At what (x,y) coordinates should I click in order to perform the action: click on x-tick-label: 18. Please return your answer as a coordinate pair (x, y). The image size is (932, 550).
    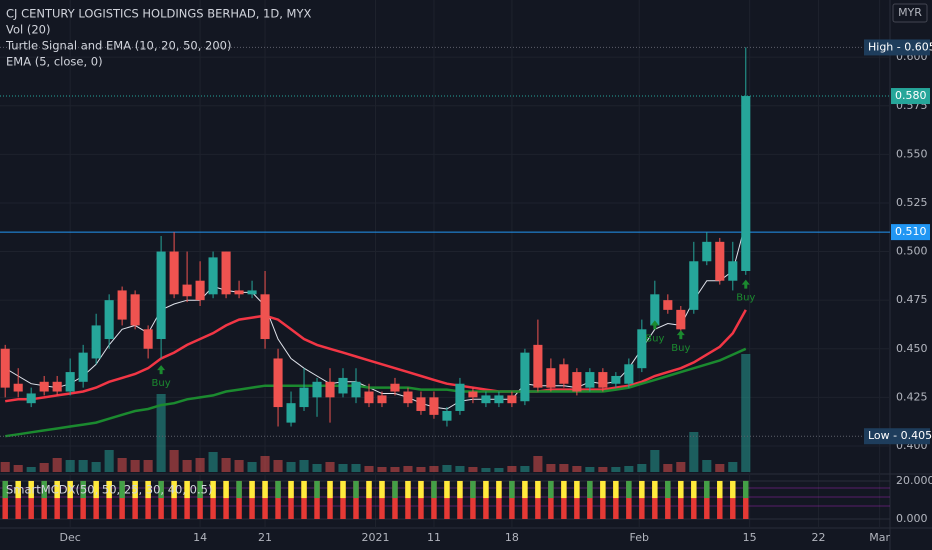
    Looking at the image, I should click on (512, 537).